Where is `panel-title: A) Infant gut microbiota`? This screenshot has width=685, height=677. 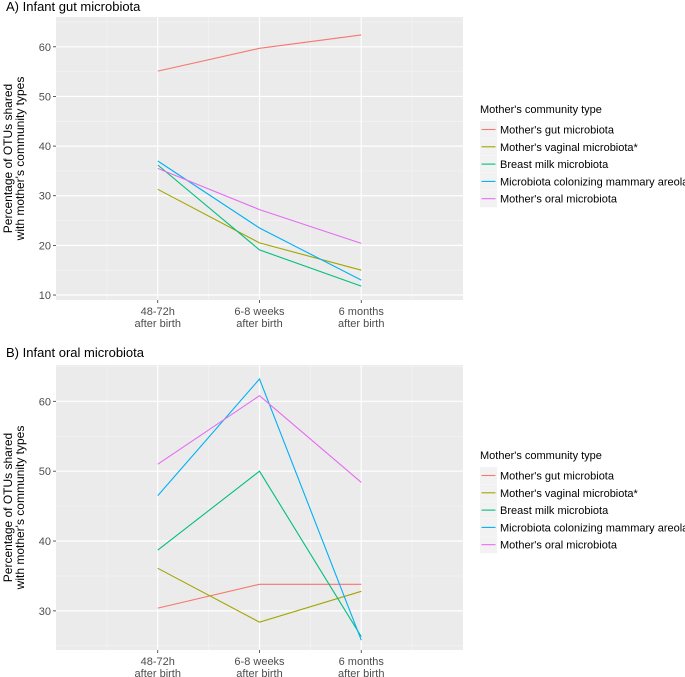 panel-title: A) Infant gut microbiota is located at coordinates (73, 7).